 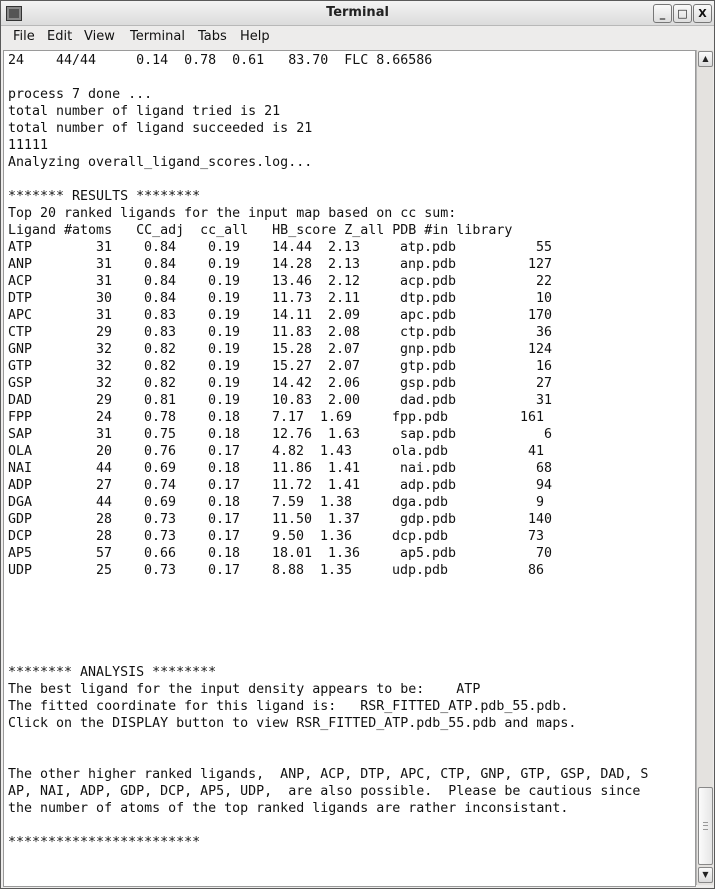 What do you see at coordinates (104, 536) in the screenshot?
I see `atom-count: 28` at bounding box center [104, 536].